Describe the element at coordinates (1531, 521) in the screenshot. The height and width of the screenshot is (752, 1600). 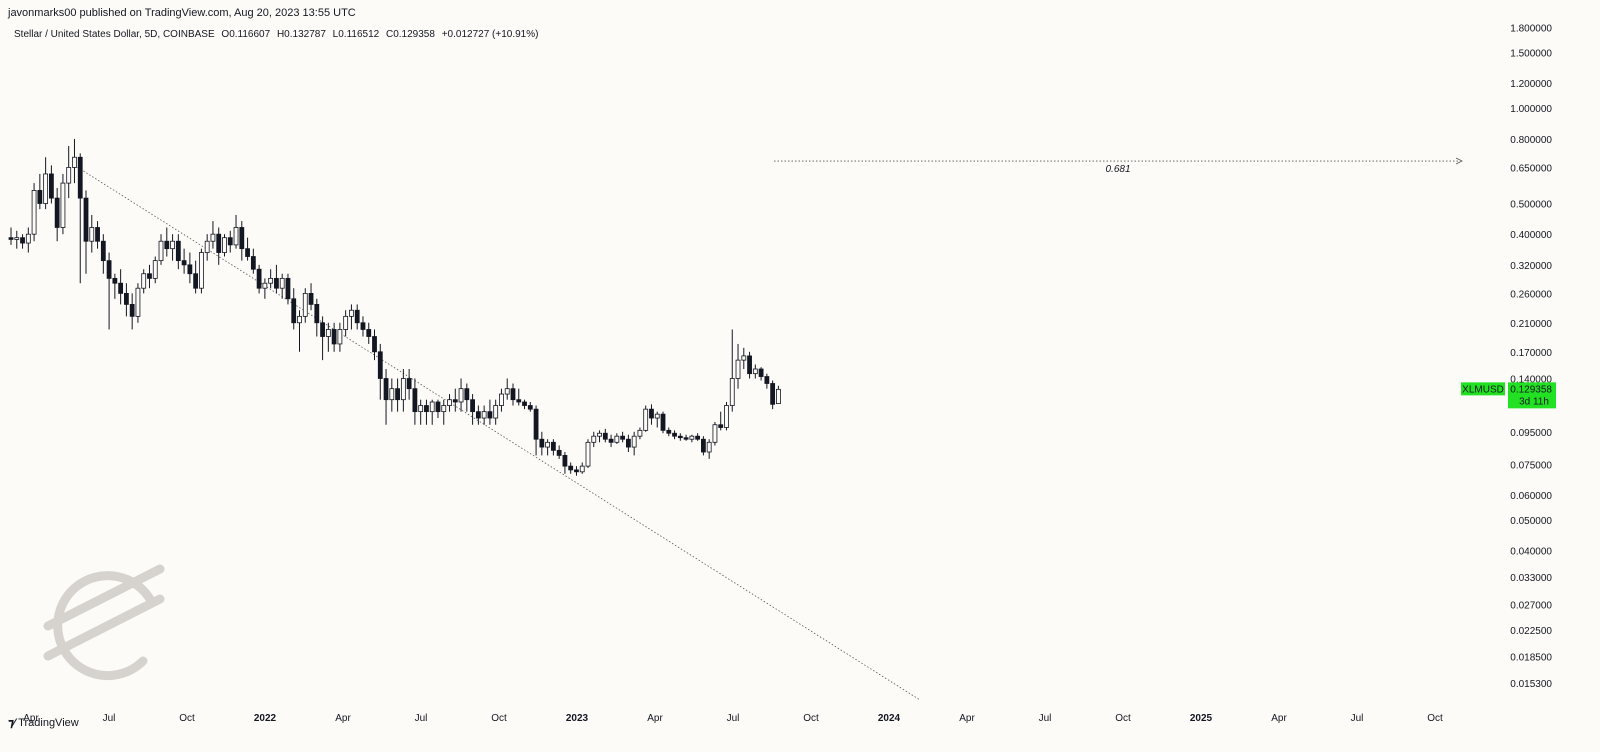
I see `price-axis-tick-label: 0.050000` at that location.